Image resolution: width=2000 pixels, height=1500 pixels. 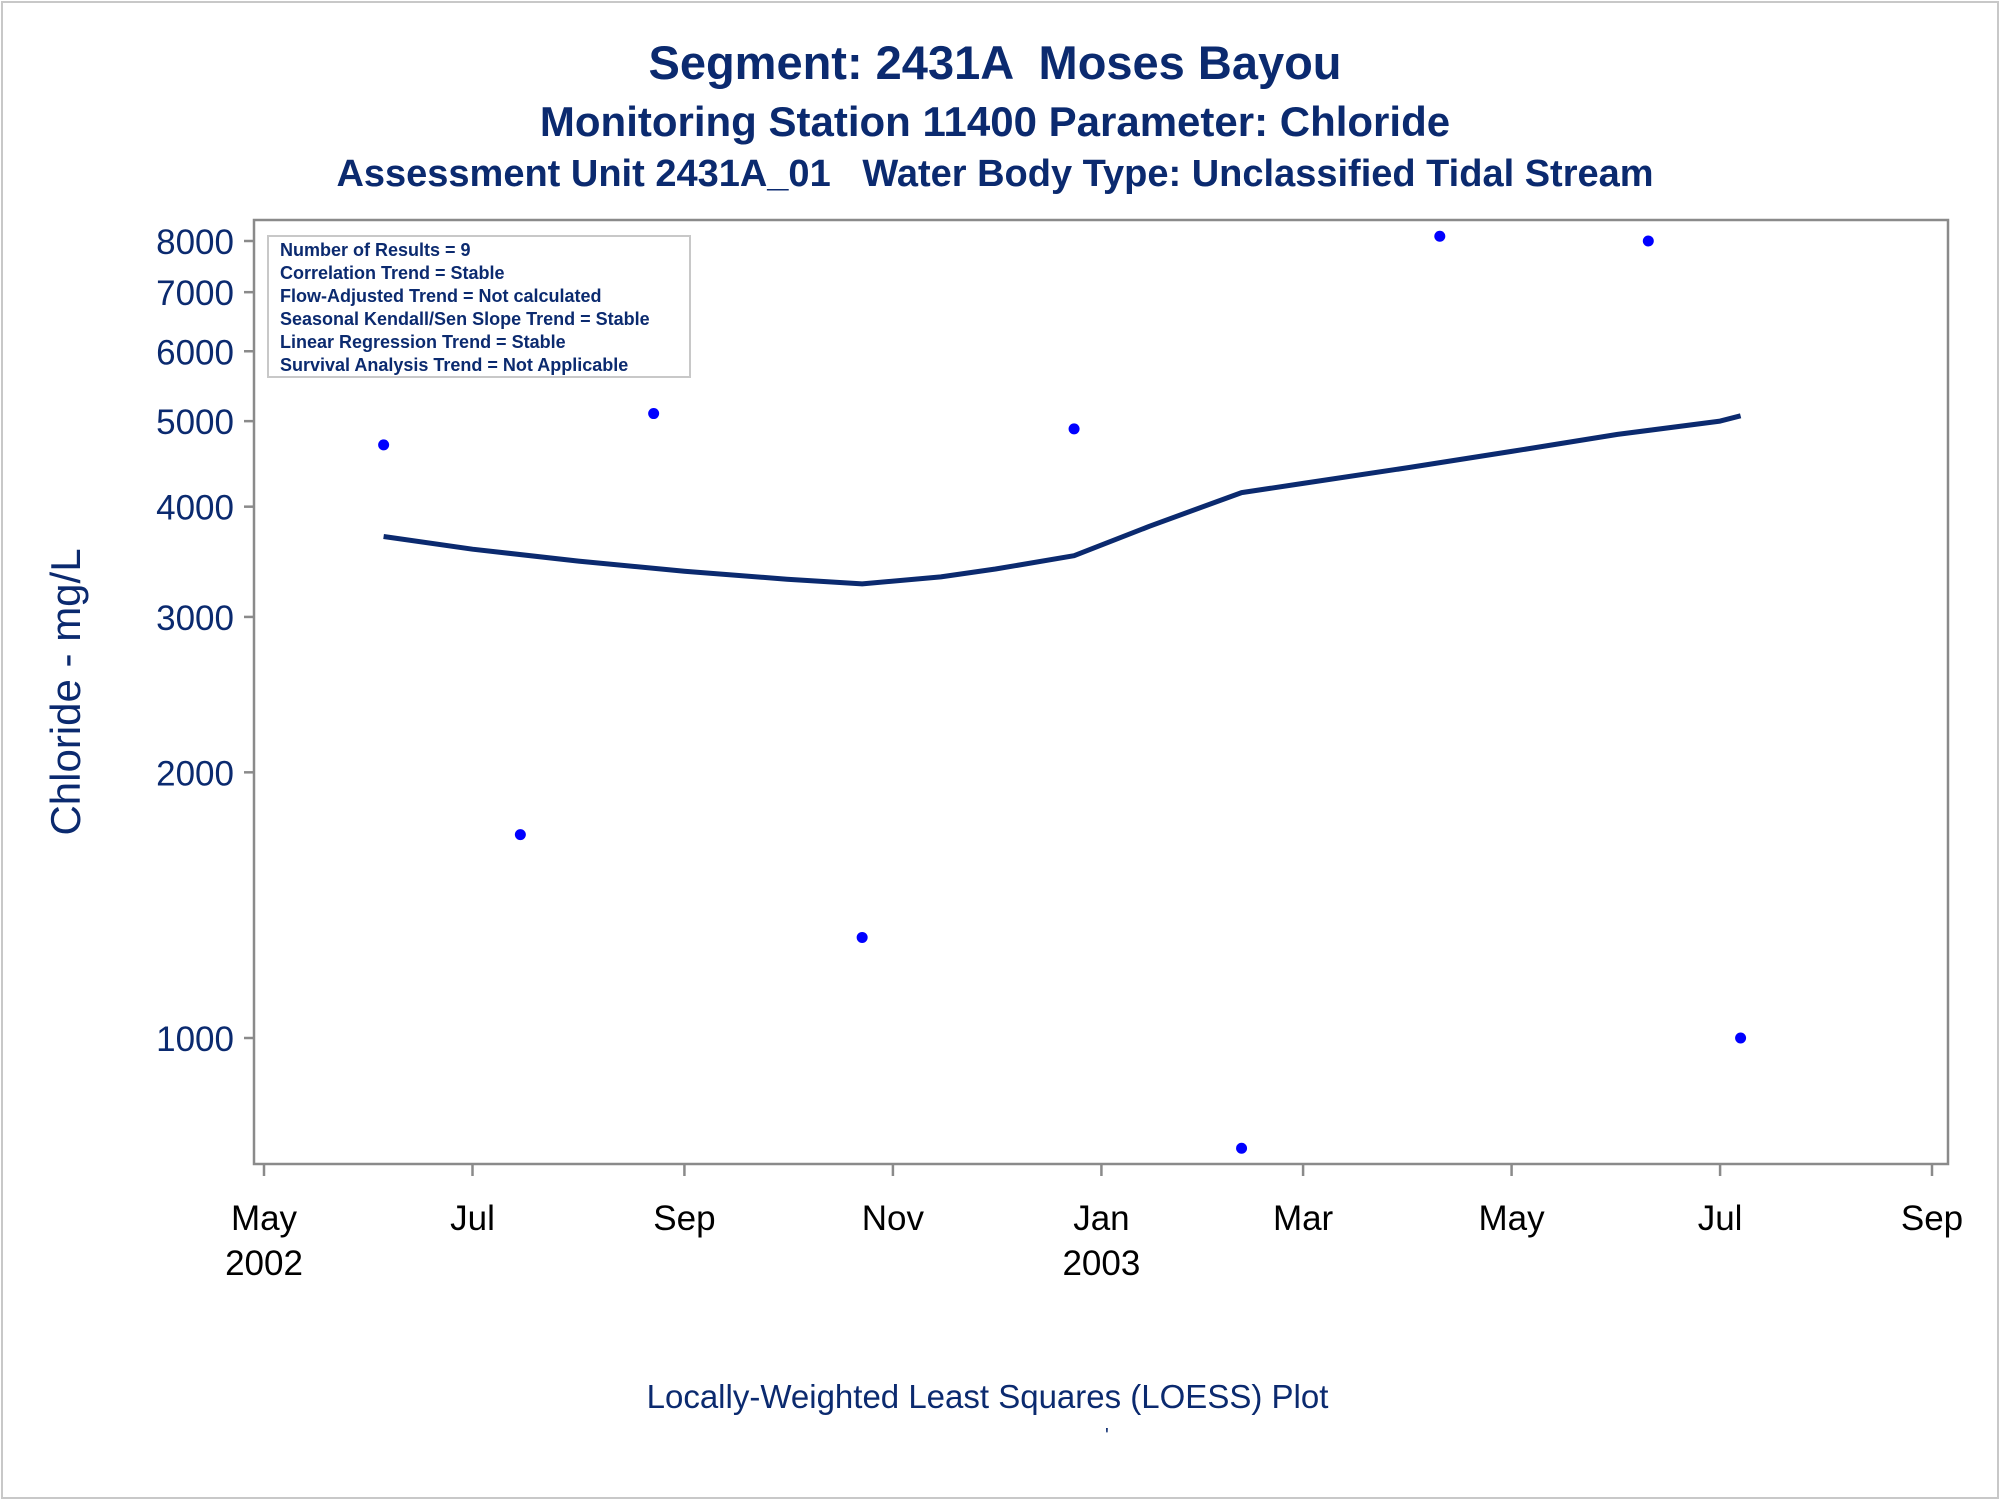 What do you see at coordinates (1303, 1218) in the screenshot?
I see `x-tick-label: Mar` at bounding box center [1303, 1218].